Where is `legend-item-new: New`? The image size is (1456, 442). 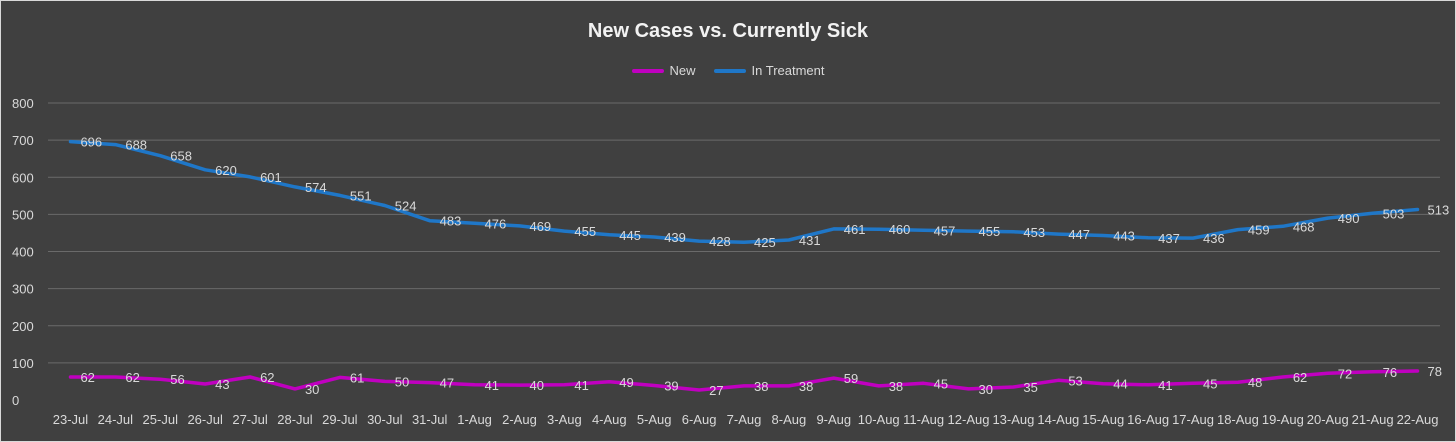
legend-item-new: New is located at coordinates (663, 70).